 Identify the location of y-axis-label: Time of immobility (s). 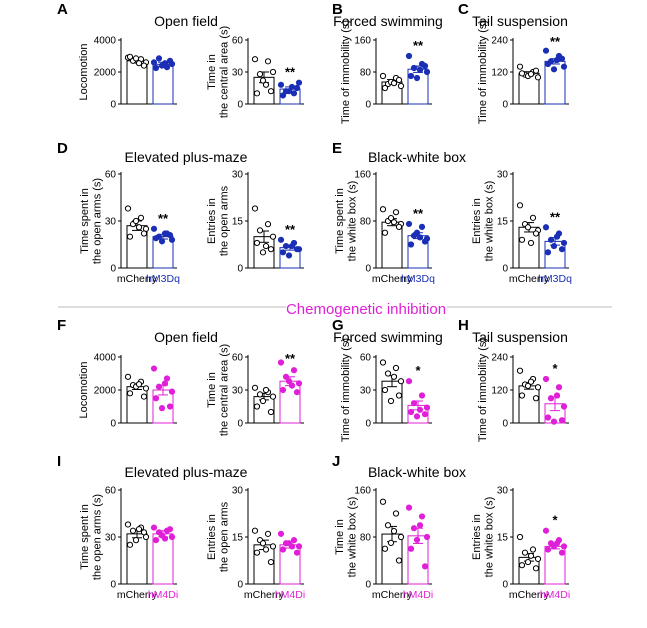
(346, 390).